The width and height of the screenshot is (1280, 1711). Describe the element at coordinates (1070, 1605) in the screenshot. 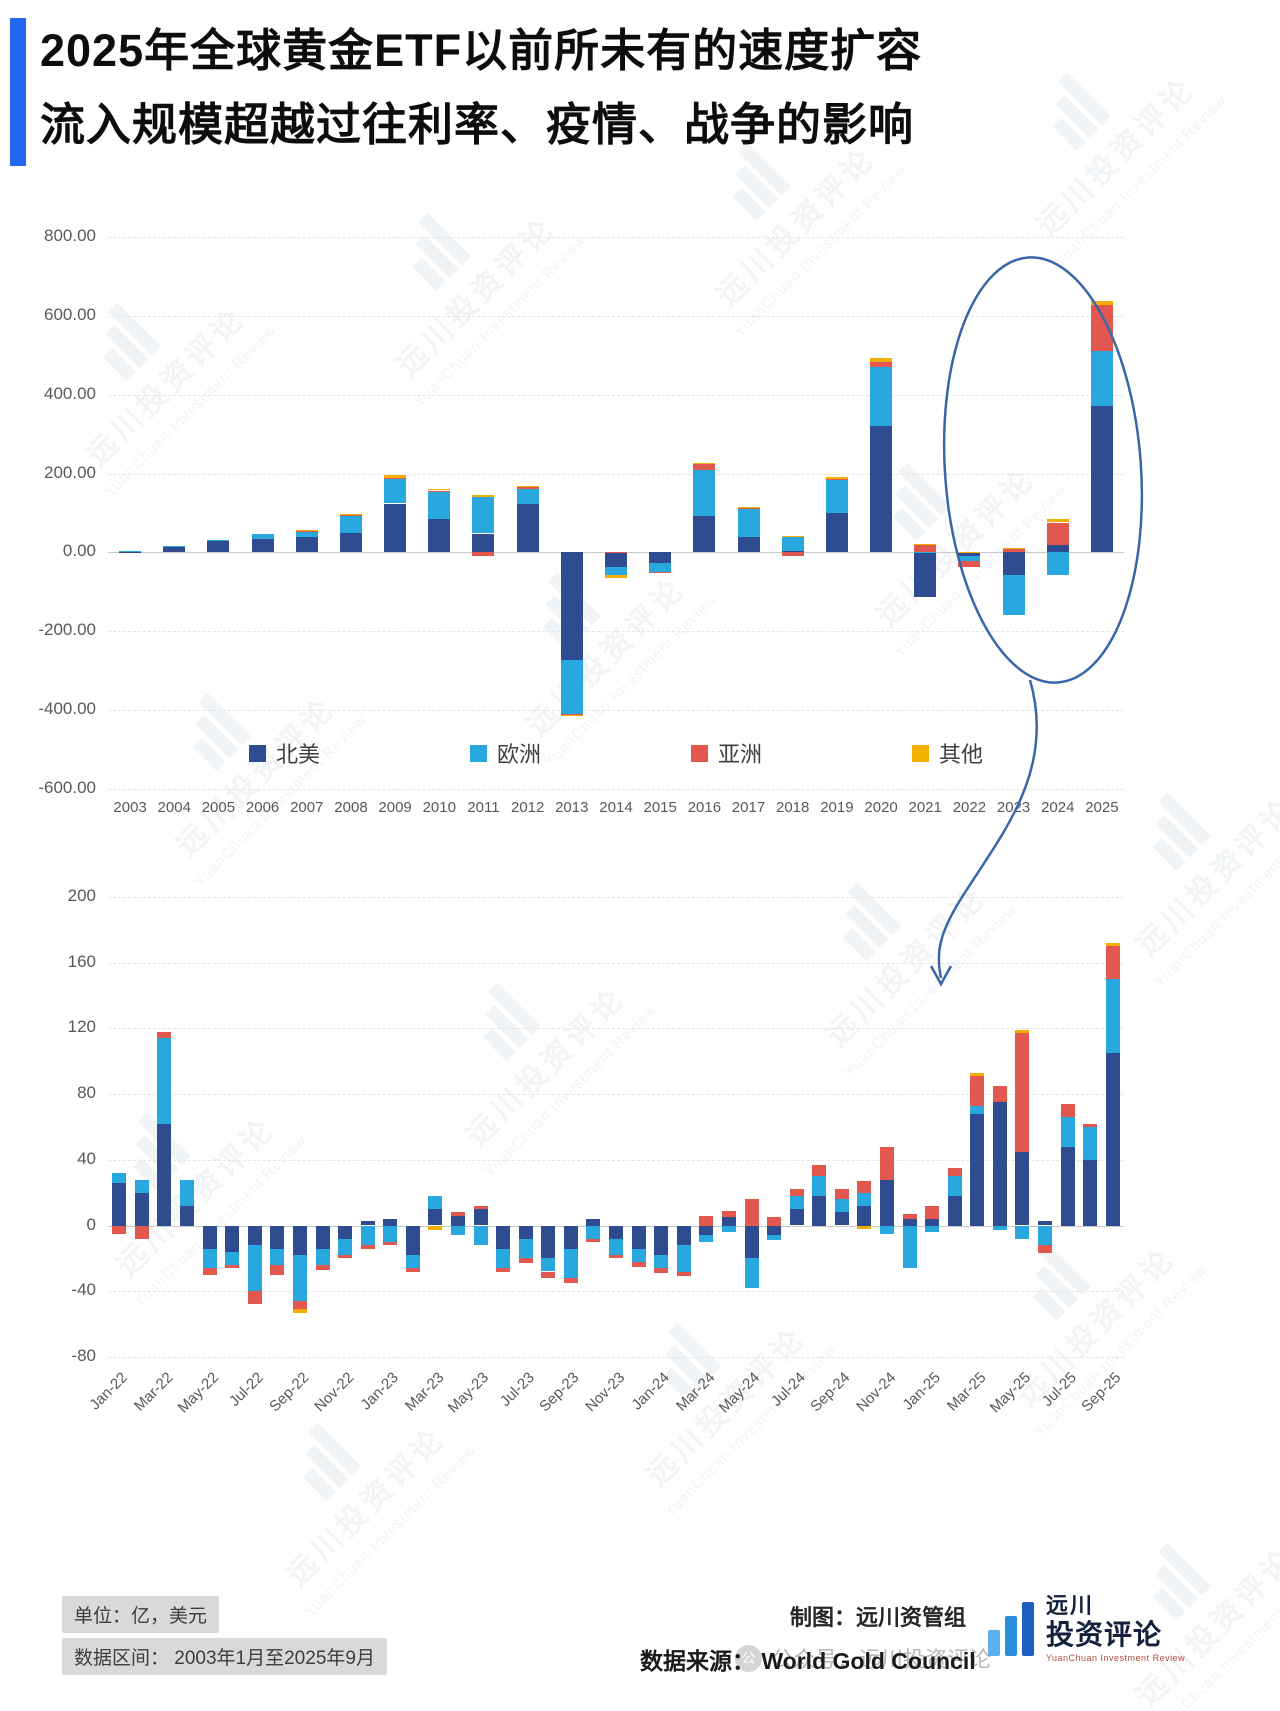

I see `brand-logo-cn1: 远川` at that location.